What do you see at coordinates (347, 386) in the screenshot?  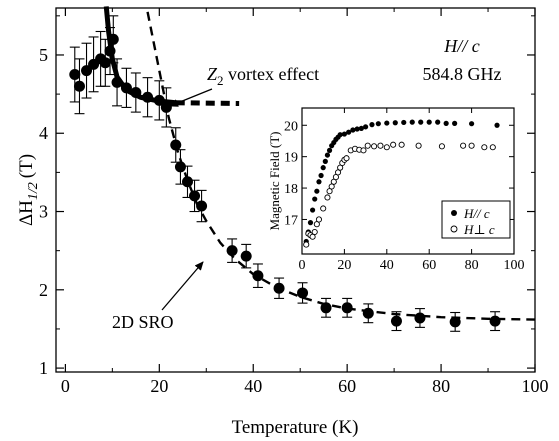 I see `x-tick-label: 60` at bounding box center [347, 386].